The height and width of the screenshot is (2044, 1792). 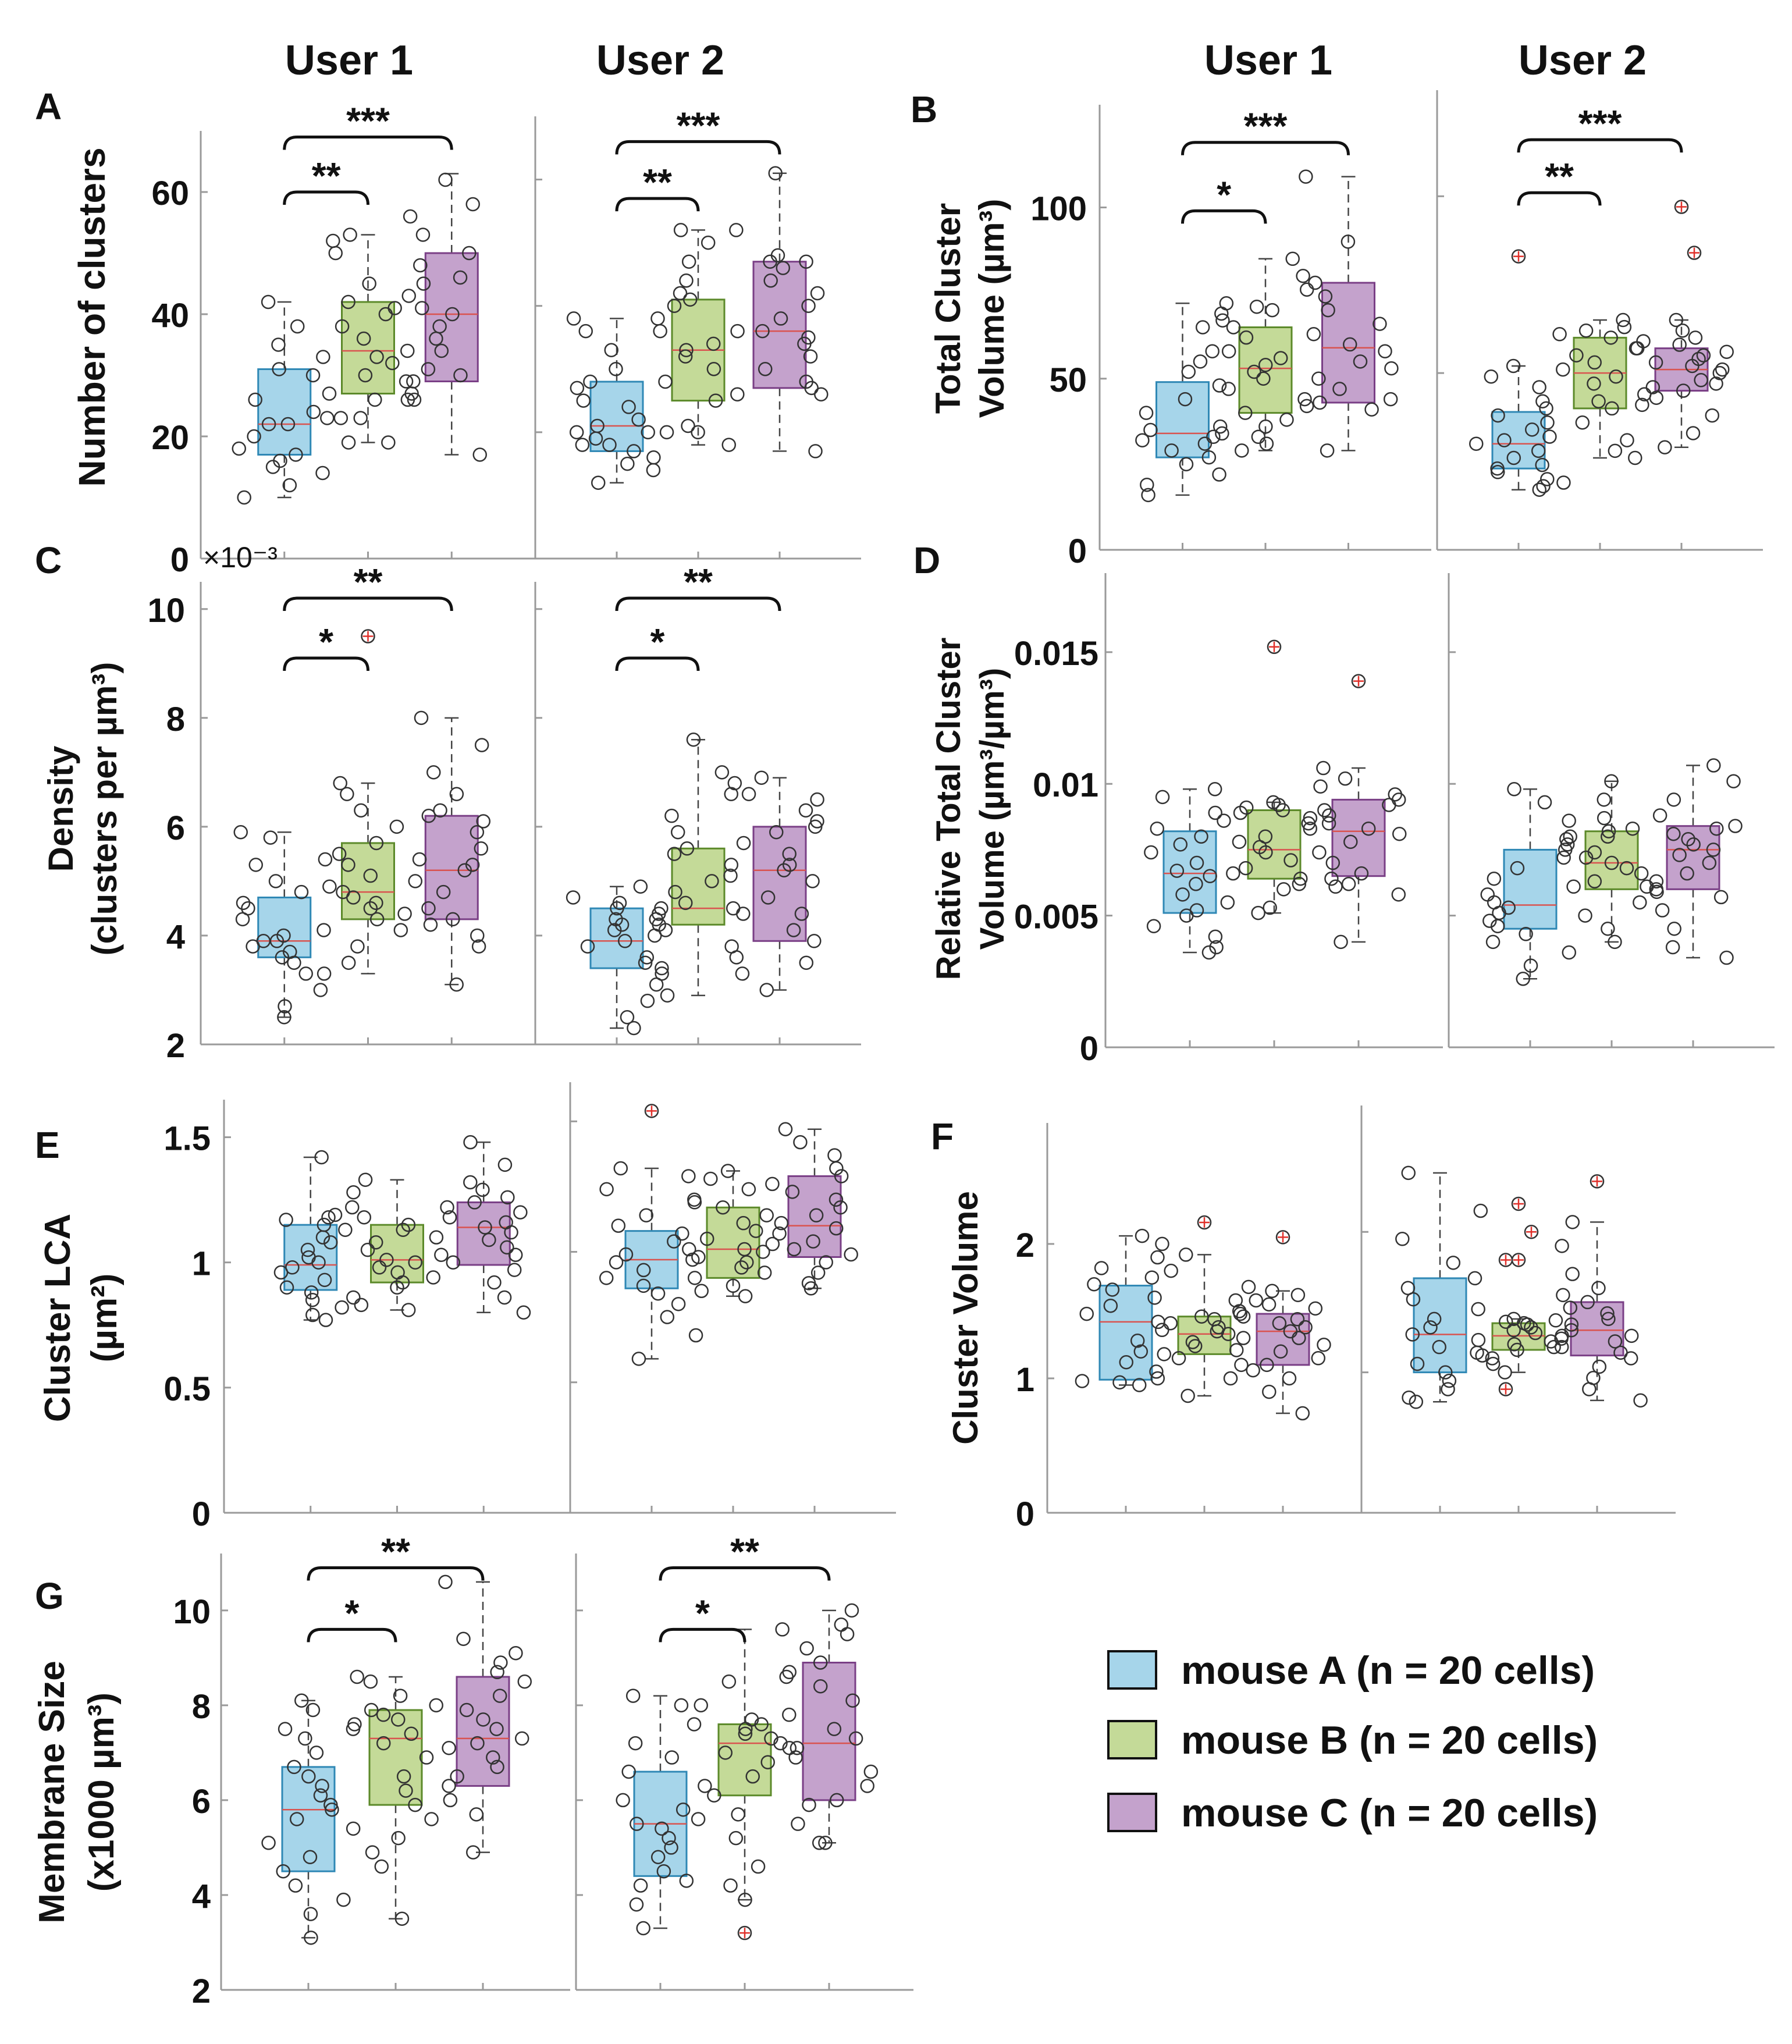 What do you see at coordinates (744, 1551) in the screenshot?
I see `significance-label: **` at bounding box center [744, 1551].